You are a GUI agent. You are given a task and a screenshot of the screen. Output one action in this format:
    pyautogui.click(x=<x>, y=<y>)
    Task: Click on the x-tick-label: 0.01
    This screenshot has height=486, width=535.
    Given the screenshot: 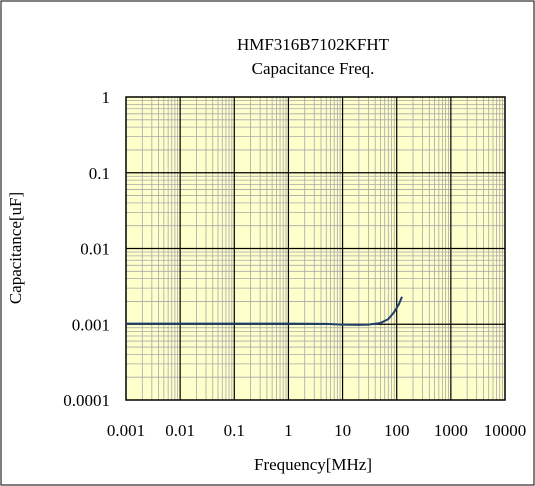 What is the action you would take?
    pyautogui.click(x=180, y=430)
    